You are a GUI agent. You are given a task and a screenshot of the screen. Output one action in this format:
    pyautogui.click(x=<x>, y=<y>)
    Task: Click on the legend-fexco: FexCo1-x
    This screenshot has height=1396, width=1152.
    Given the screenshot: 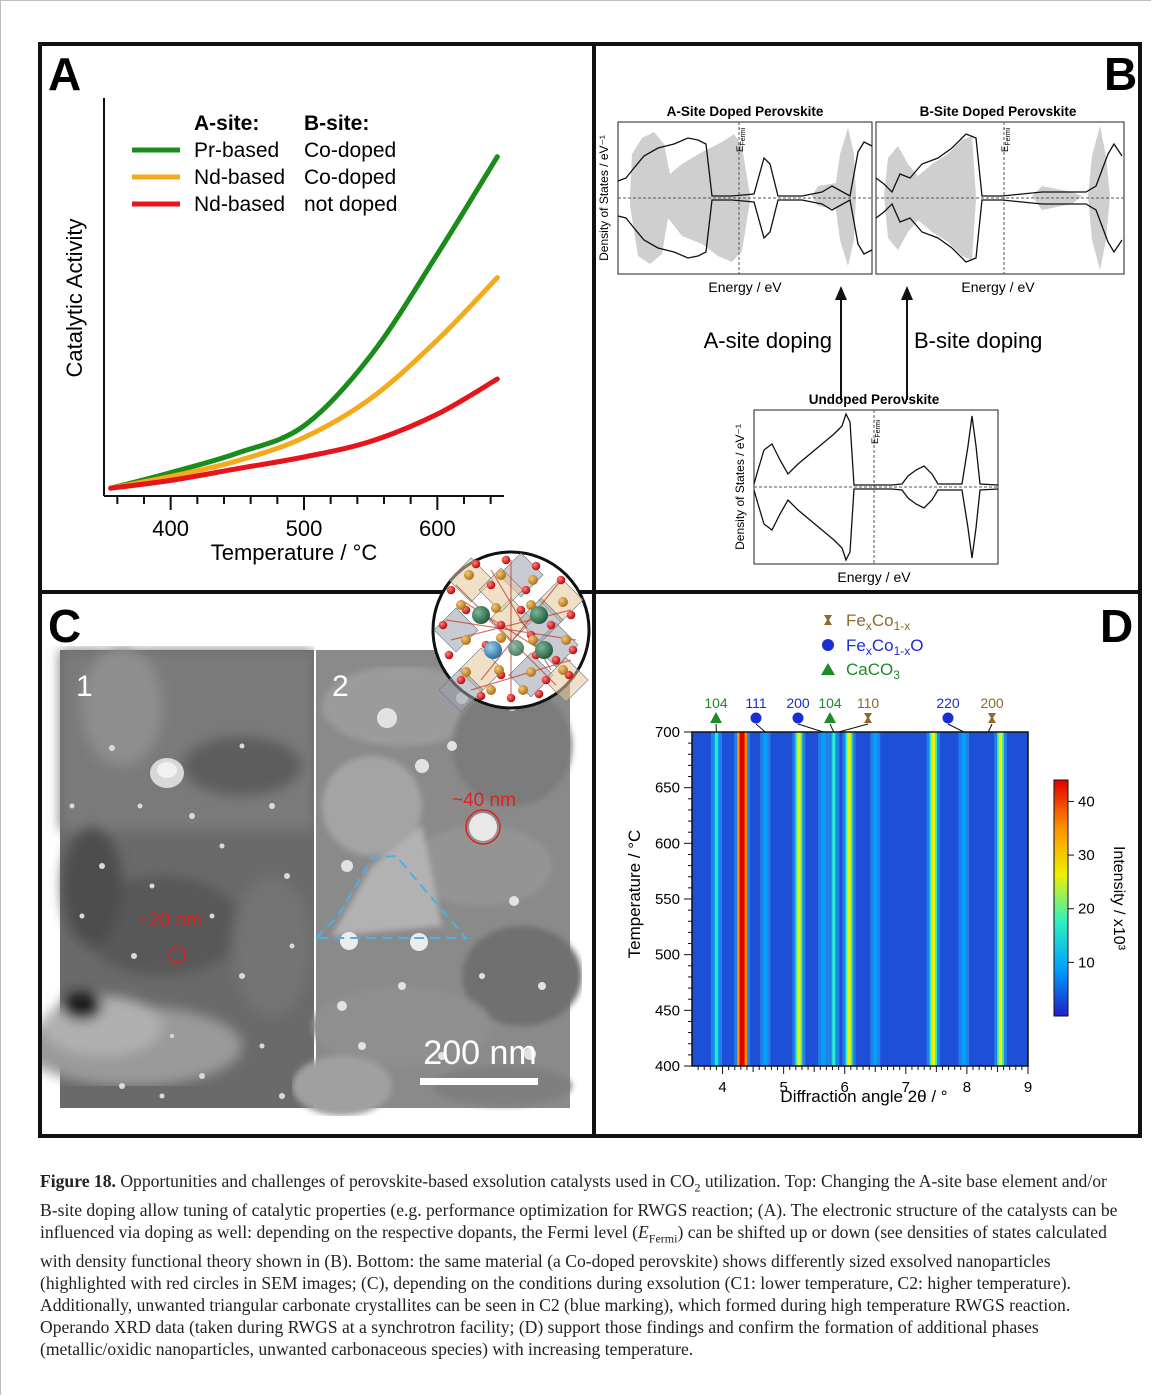 What is the action you would take?
    pyautogui.click(x=878, y=622)
    